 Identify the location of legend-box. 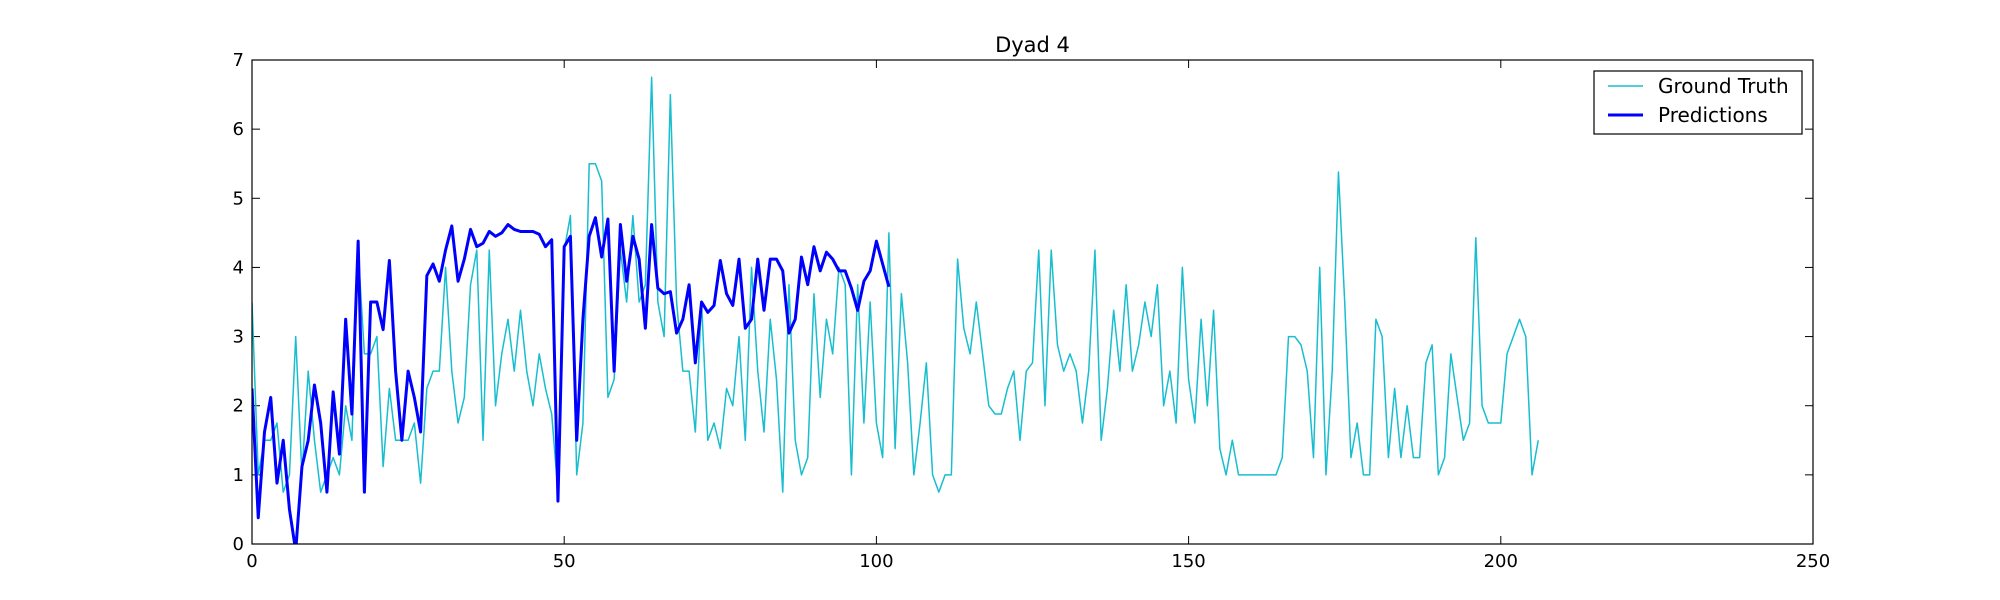
(1698, 102).